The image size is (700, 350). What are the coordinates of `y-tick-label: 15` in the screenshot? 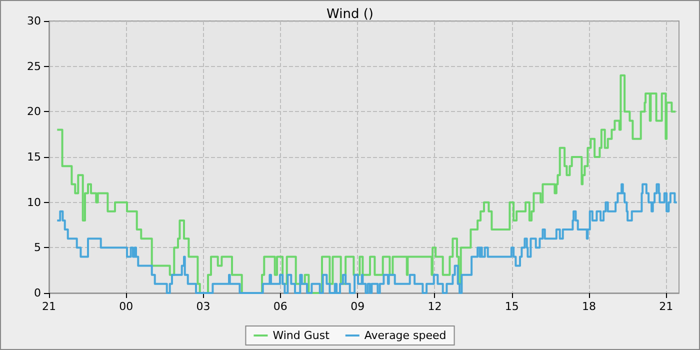 It's located at (34, 157).